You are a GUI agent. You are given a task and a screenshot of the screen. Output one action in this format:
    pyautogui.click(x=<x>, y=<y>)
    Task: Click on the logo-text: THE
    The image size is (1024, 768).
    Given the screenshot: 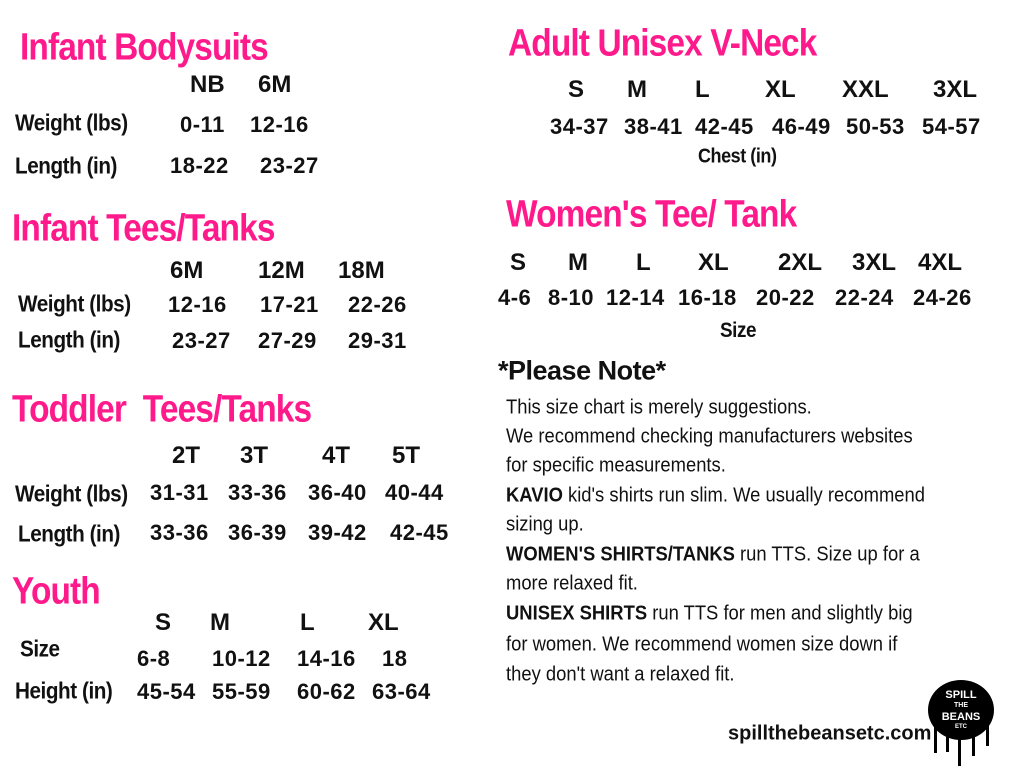 What is the action you would take?
    pyautogui.click(x=961, y=705)
    